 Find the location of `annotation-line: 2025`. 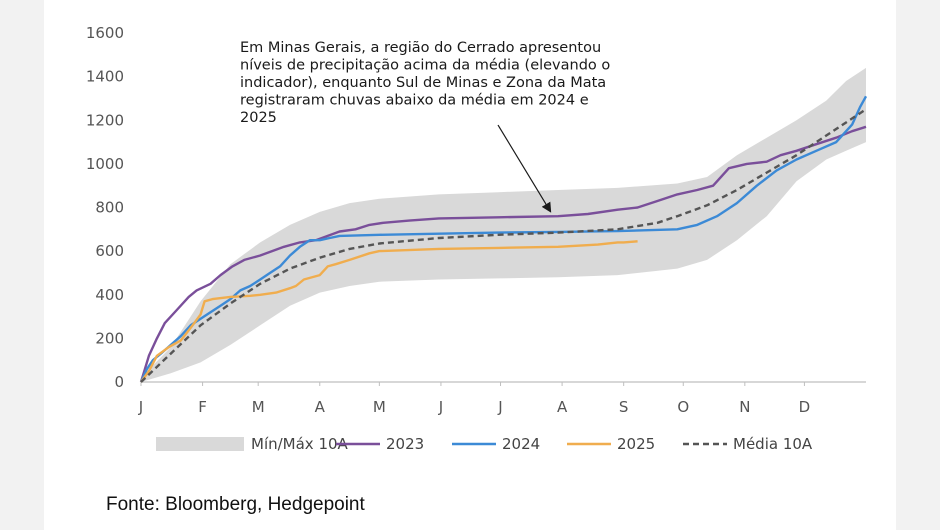

annotation-line: 2025 is located at coordinates (258, 118).